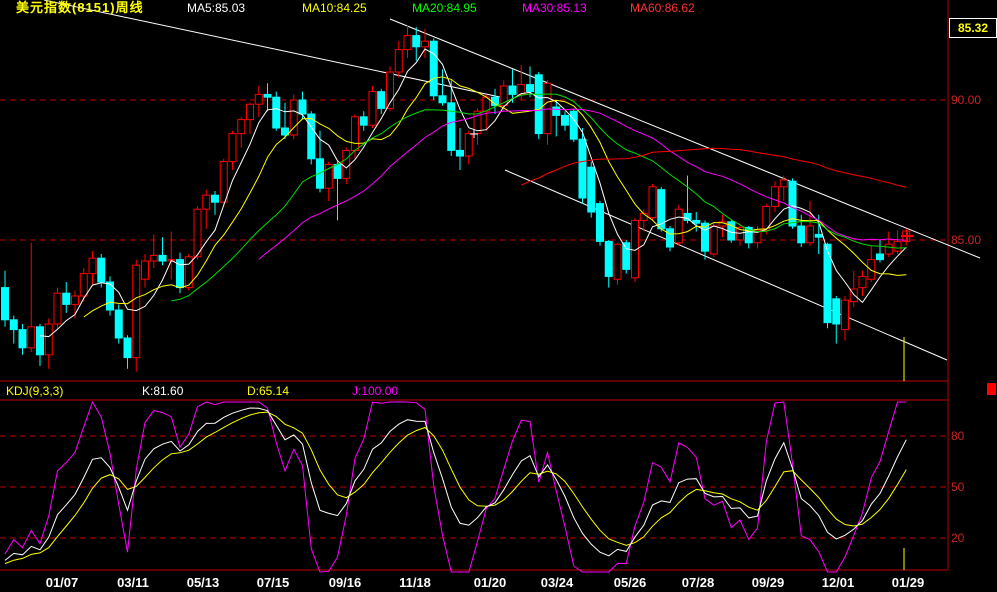 This screenshot has height=592, width=997. I want to click on date-label: 09/29, so click(768, 582).